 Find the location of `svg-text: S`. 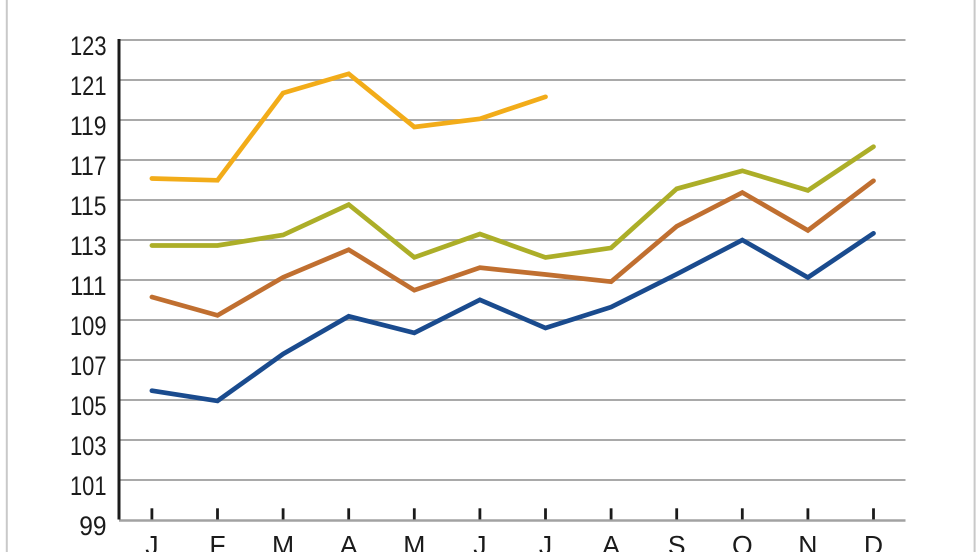

svg-text: S is located at coordinates (677, 541).